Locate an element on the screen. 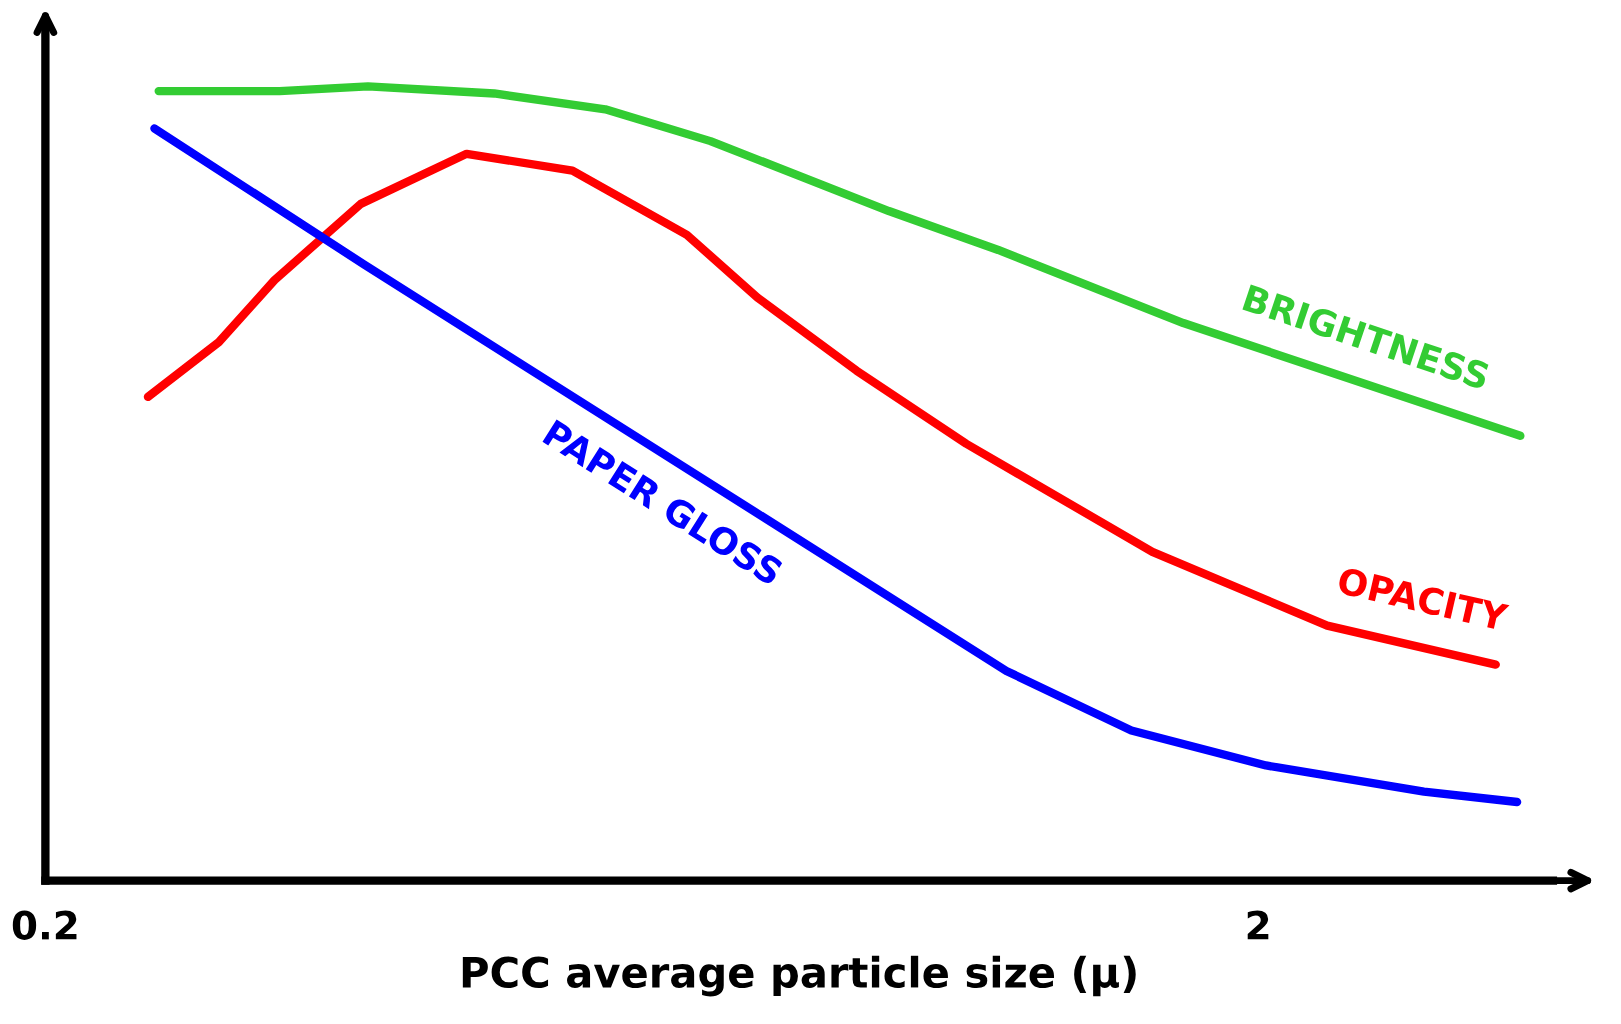 This screenshot has width=1621, height=1024. x-tick-label: 2 is located at coordinates (1258, 925).